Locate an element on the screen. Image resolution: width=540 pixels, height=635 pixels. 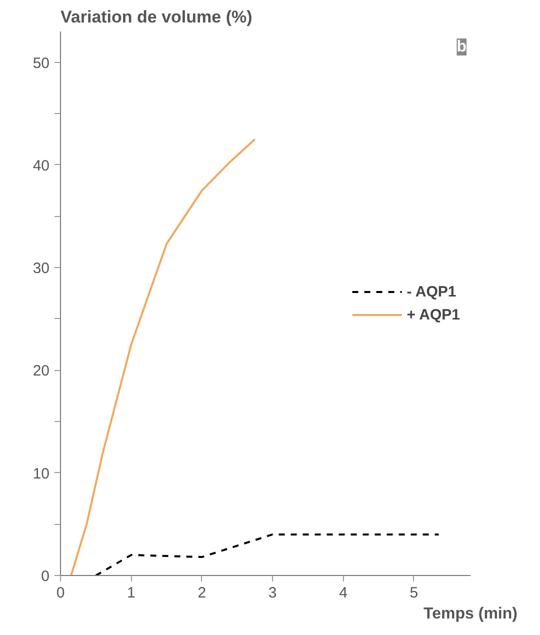
x-tick-label: 3 is located at coordinates (272, 593).